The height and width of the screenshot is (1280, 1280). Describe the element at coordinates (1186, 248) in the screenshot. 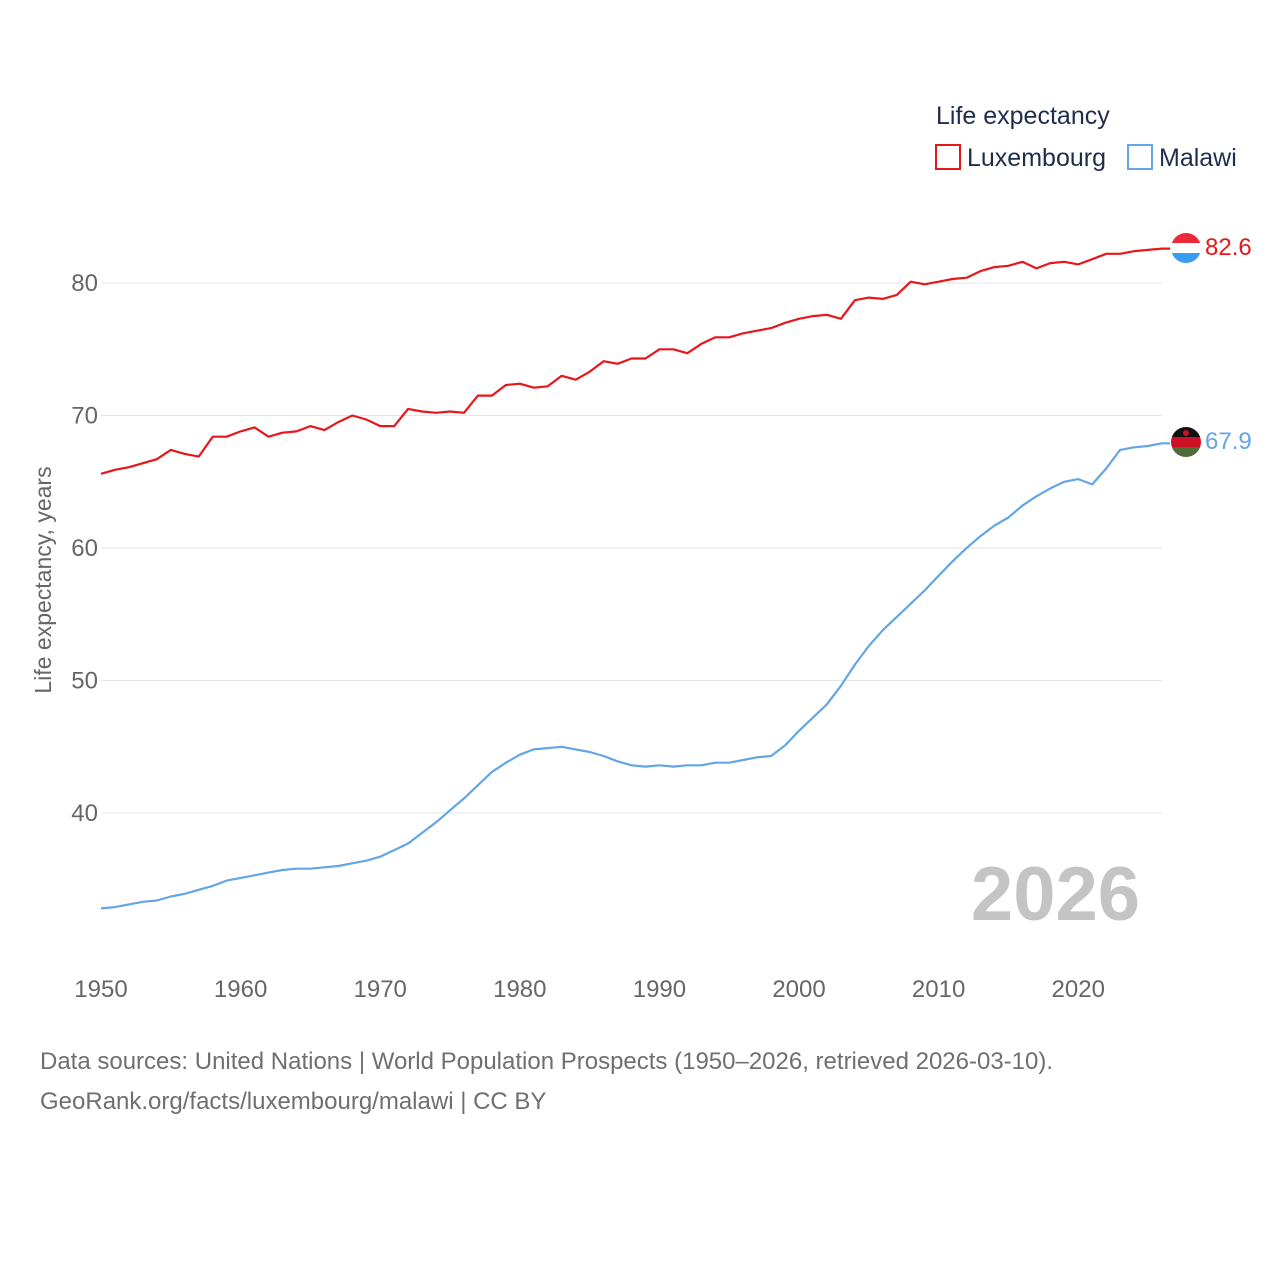

I see `luxembourg-flag-icon` at that location.